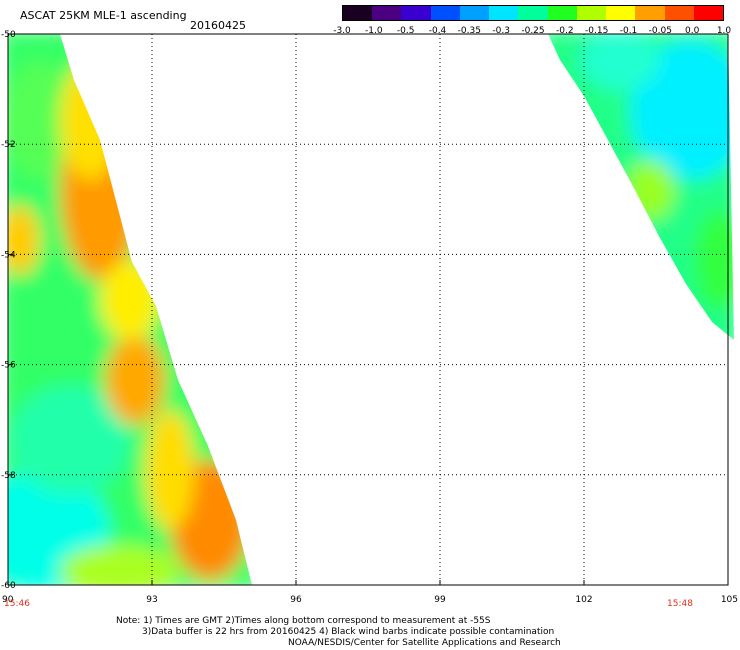 The image size is (740, 650). Describe the element at coordinates (724, 31) in the screenshot. I see `colorbar-label: 1.0` at that location.